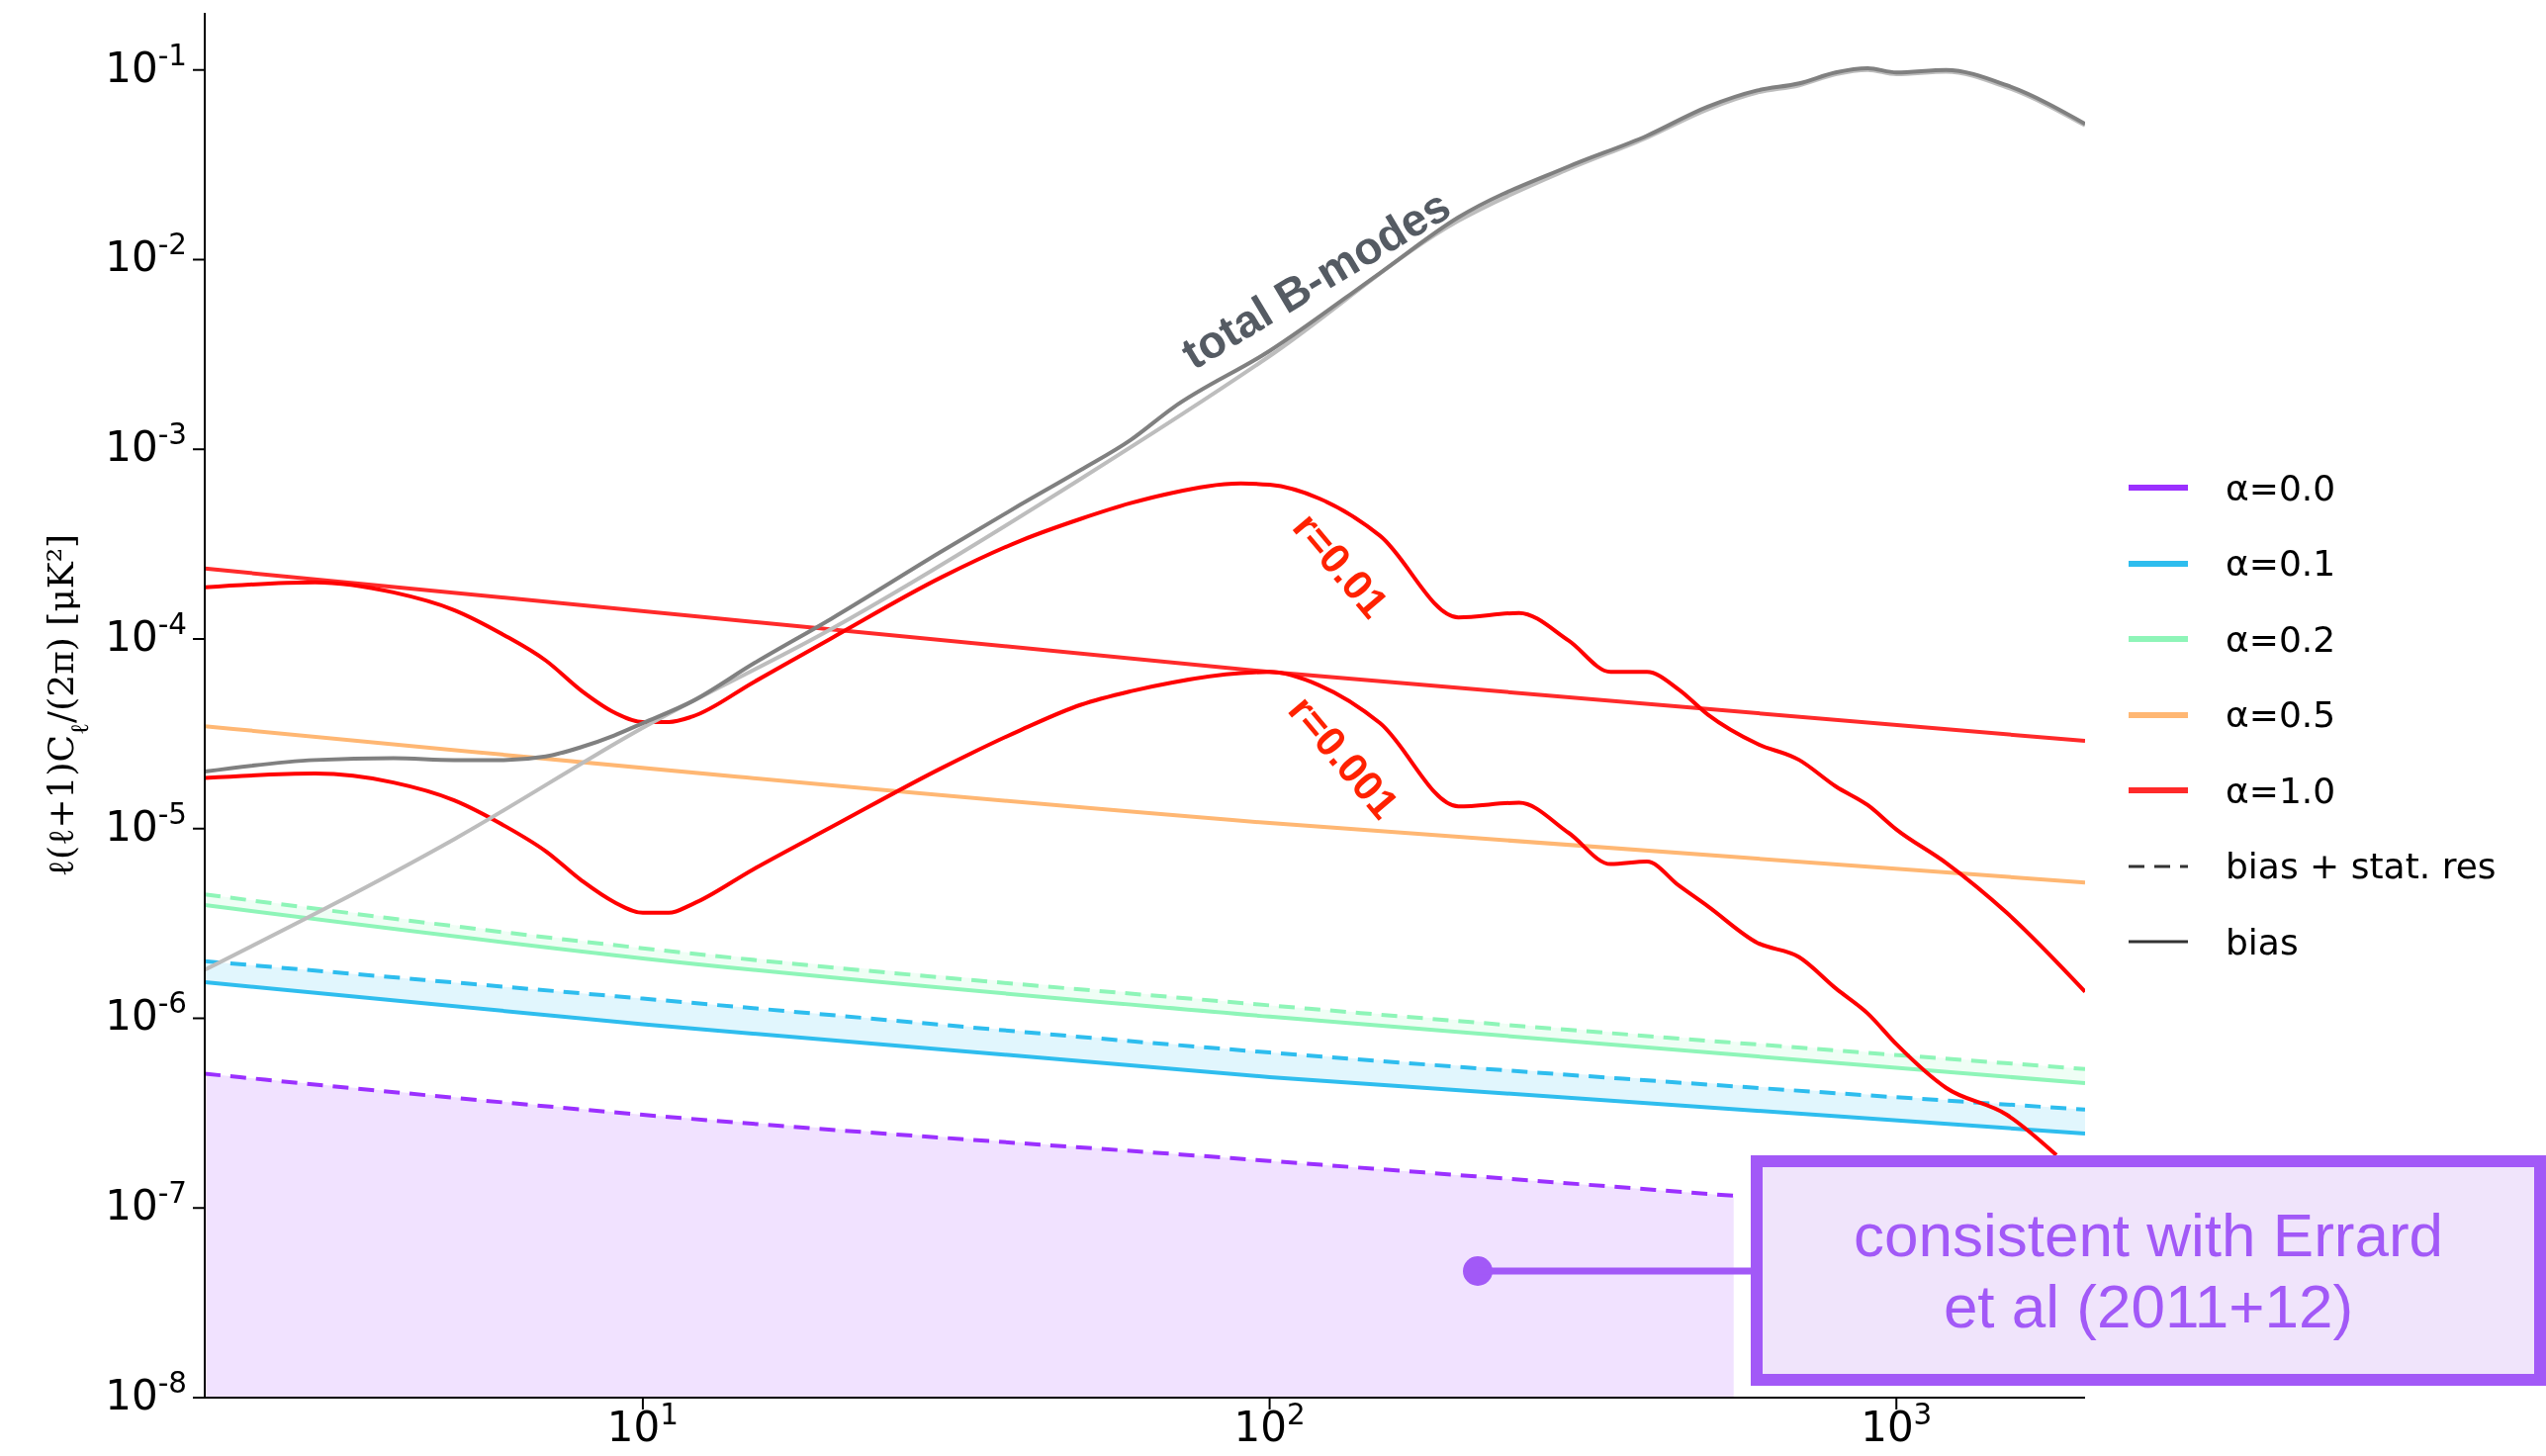 The height and width of the screenshot is (1456, 2546). I want to click on legend-label: α=0.1, so click(2281, 564).